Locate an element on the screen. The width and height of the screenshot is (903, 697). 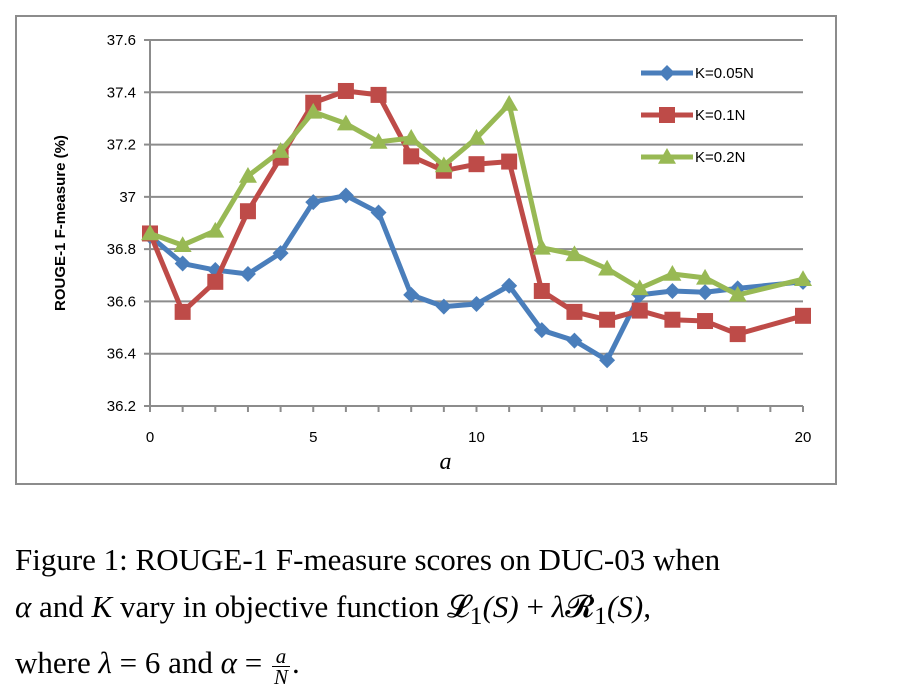
legend: K=0.05N K=0.1N K=0.2N is located at coordinates (697, 115).